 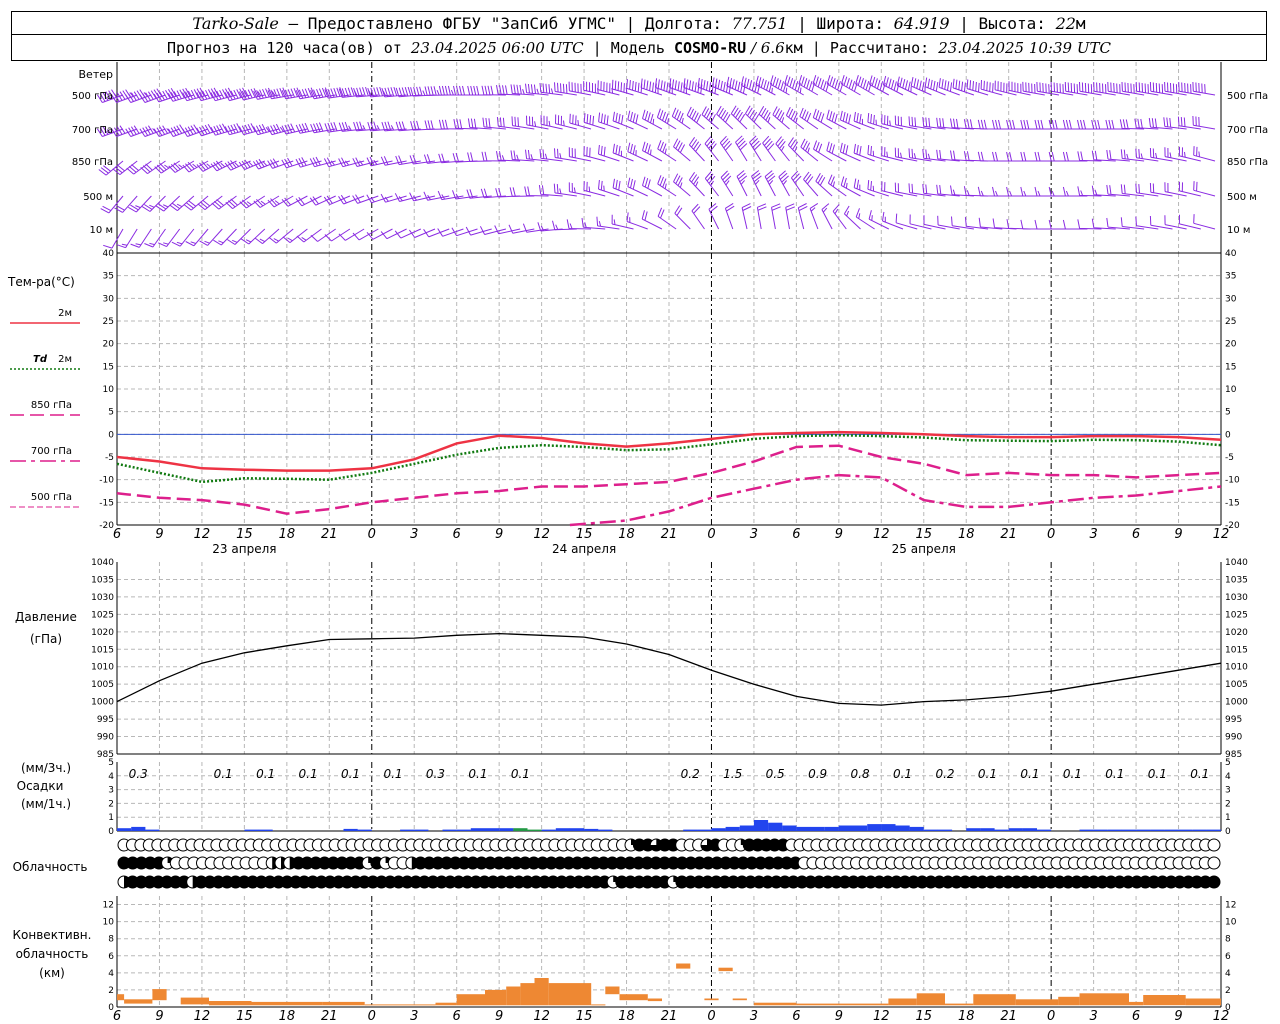 I want to click on press-ytick-right: 1035, so click(x=1236, y=580).